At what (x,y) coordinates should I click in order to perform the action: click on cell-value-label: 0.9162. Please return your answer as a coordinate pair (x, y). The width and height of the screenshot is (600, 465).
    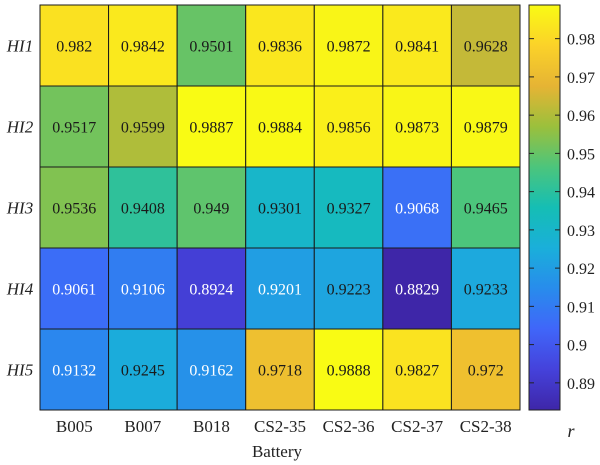
    Looking at the image, I should click on (211, 371).